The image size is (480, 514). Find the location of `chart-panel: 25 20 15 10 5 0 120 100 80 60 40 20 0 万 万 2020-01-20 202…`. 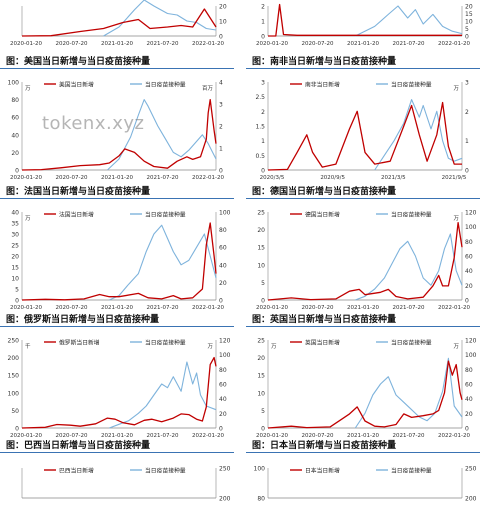

chart-panel: 25 20 15 10 5 0 120 100 80 60 40 20 0 万 万 2020-01-20 202… is located at coordinates (363, 385).